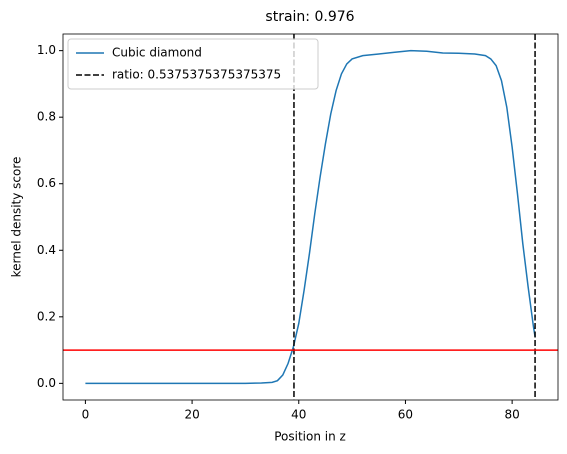 This screenshot has width=567, height=454. I want to click on y-axis-label: kernel density score, so click(17, 217).